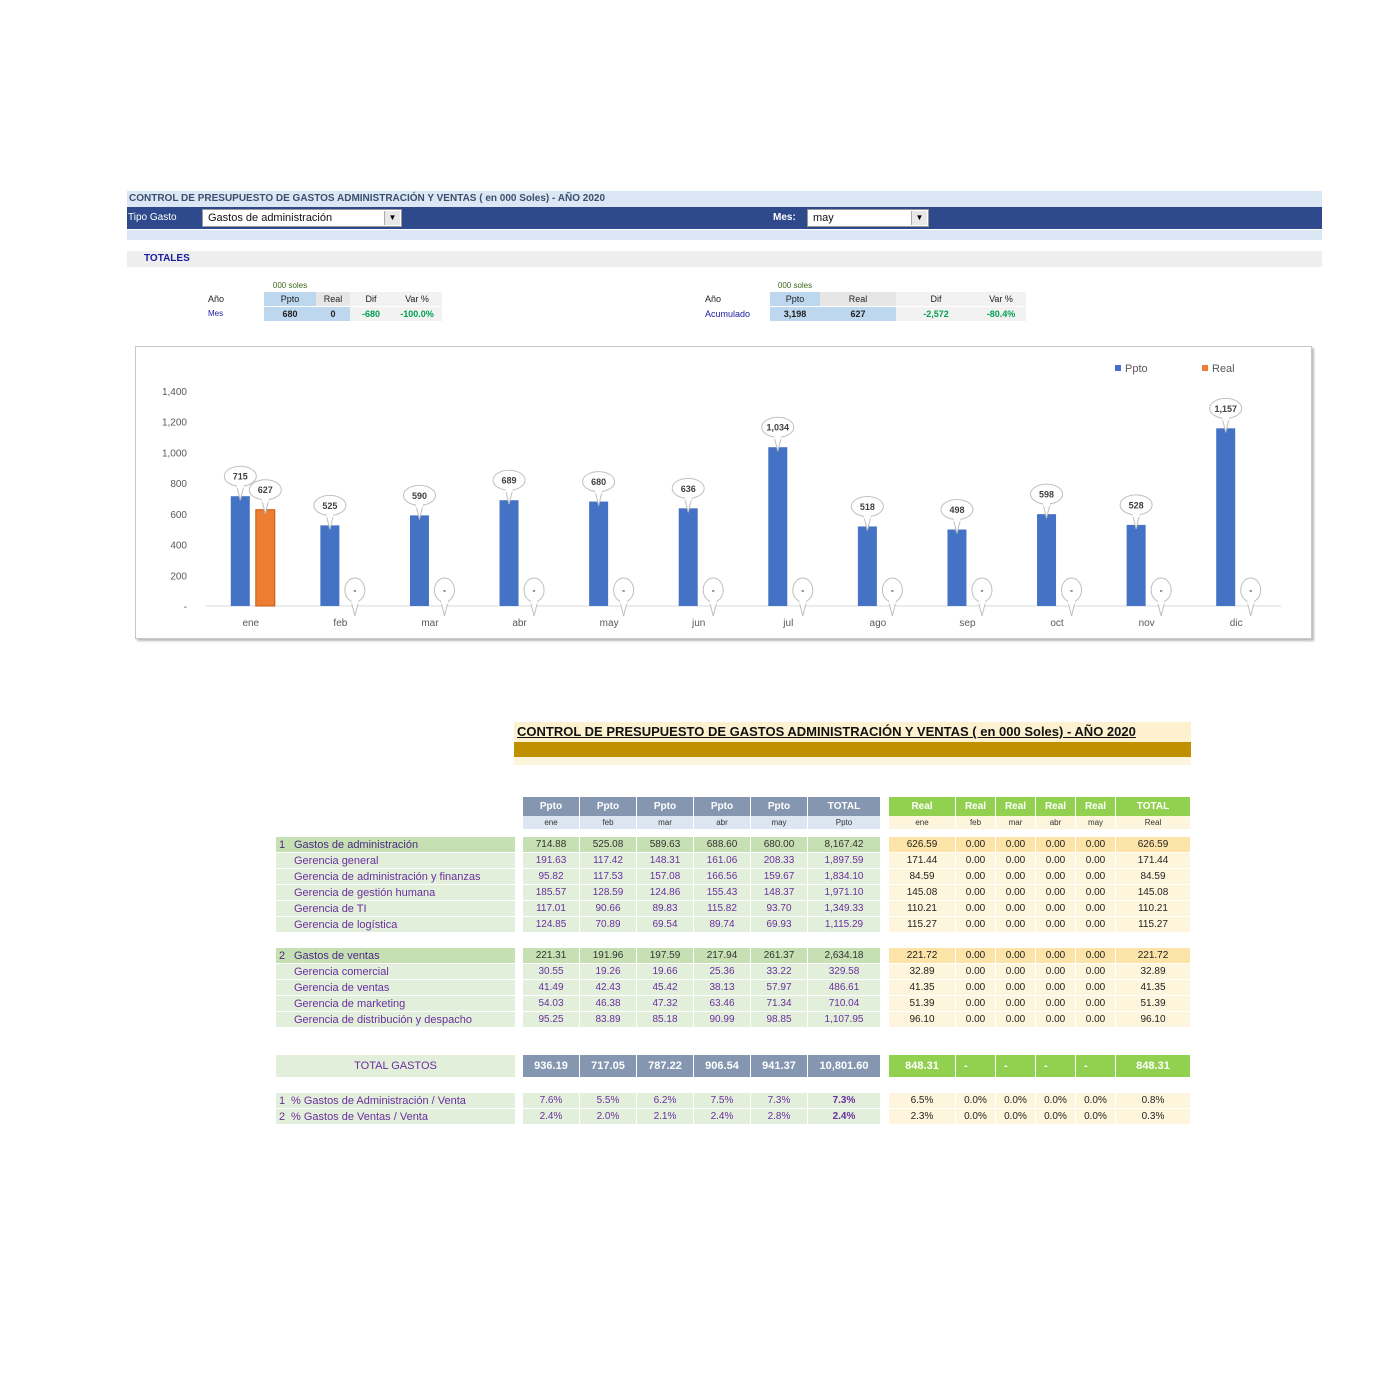  I want to click on real-header: TOTAL, so click(1153, 806).